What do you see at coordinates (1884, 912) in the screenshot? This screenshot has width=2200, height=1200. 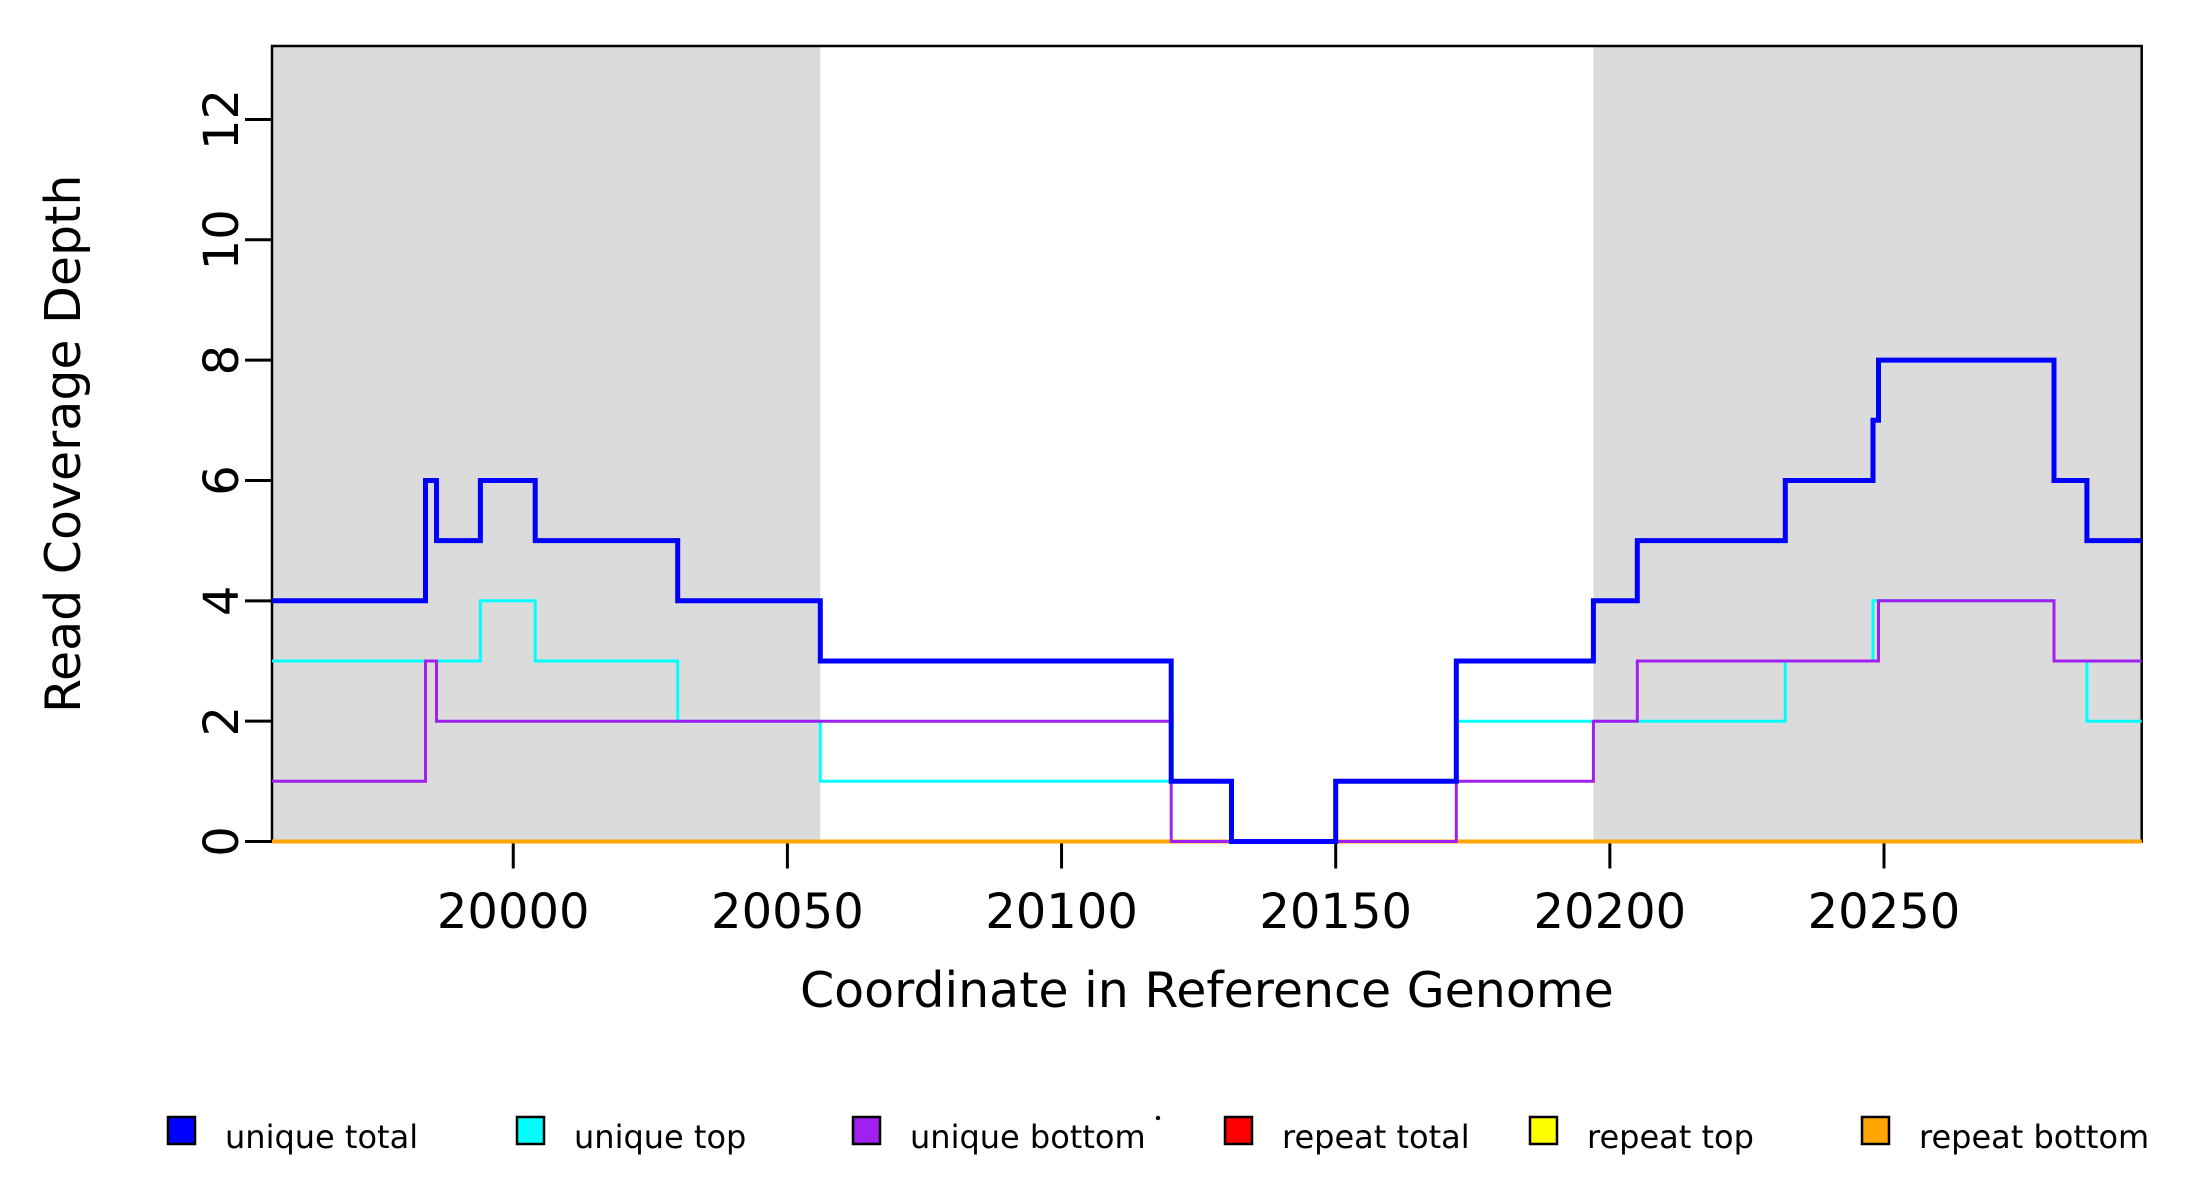 I see `x-axis-tick-label: 20250` at bounding box center [1884, 912].